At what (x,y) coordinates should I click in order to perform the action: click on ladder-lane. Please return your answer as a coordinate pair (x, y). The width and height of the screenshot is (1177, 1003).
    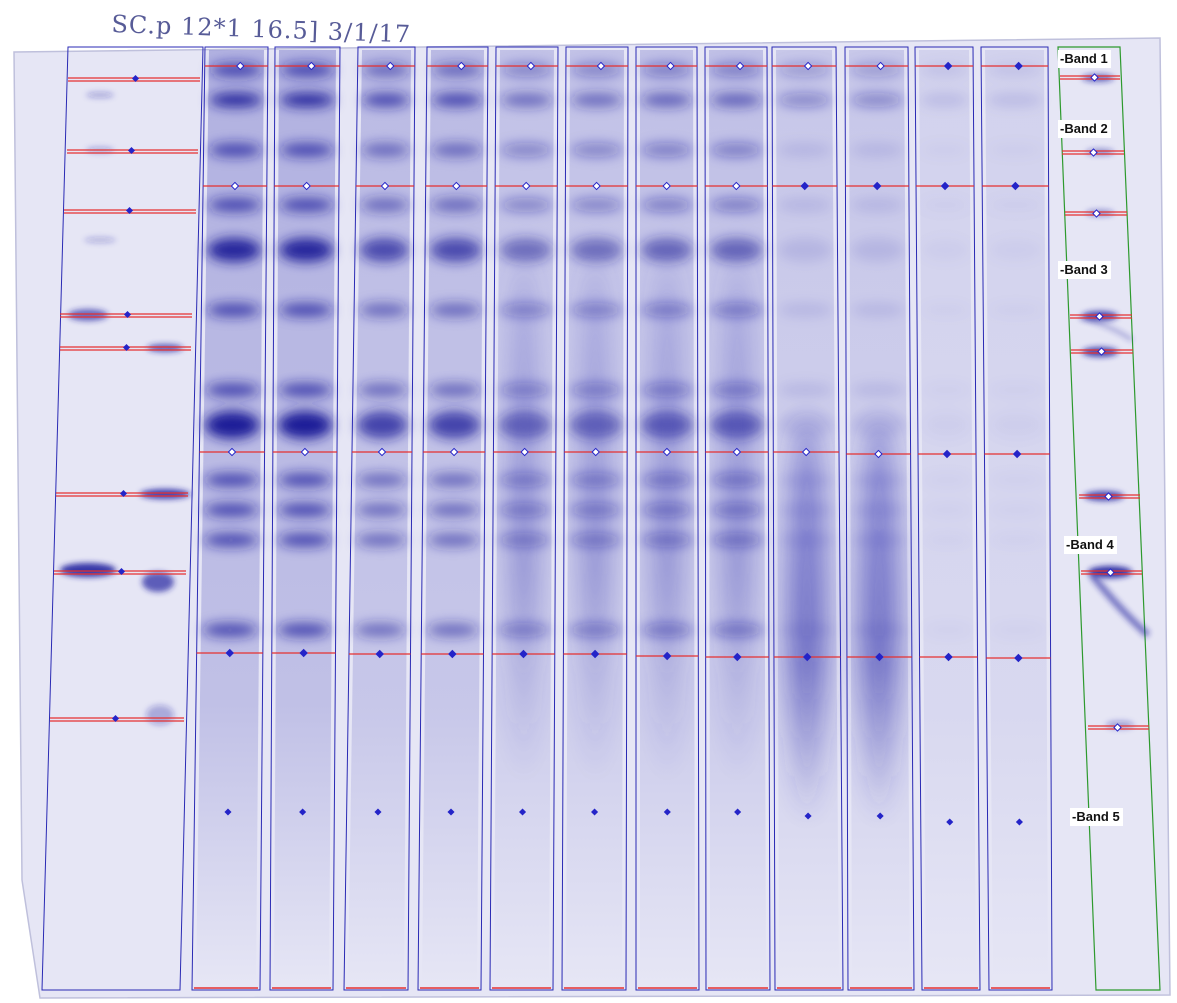
    Looking at the image, I should click on (122, 518).